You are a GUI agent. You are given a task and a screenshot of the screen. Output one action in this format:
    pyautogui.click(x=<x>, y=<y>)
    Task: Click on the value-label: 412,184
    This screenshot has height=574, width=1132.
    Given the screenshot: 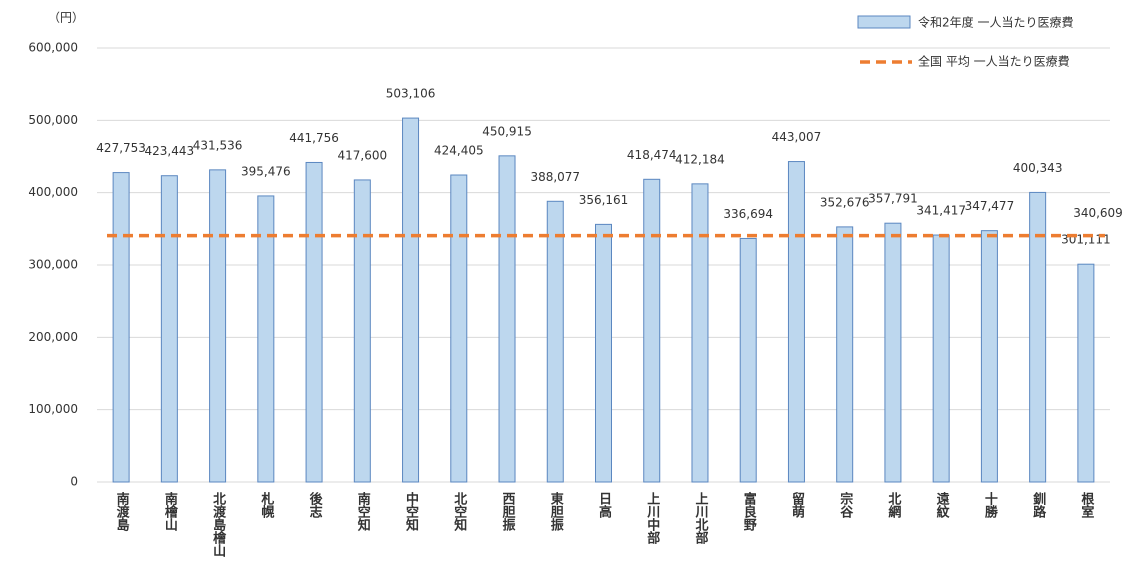 What is the action you would take?
    pyautogui.click(x=700, y=159)
    